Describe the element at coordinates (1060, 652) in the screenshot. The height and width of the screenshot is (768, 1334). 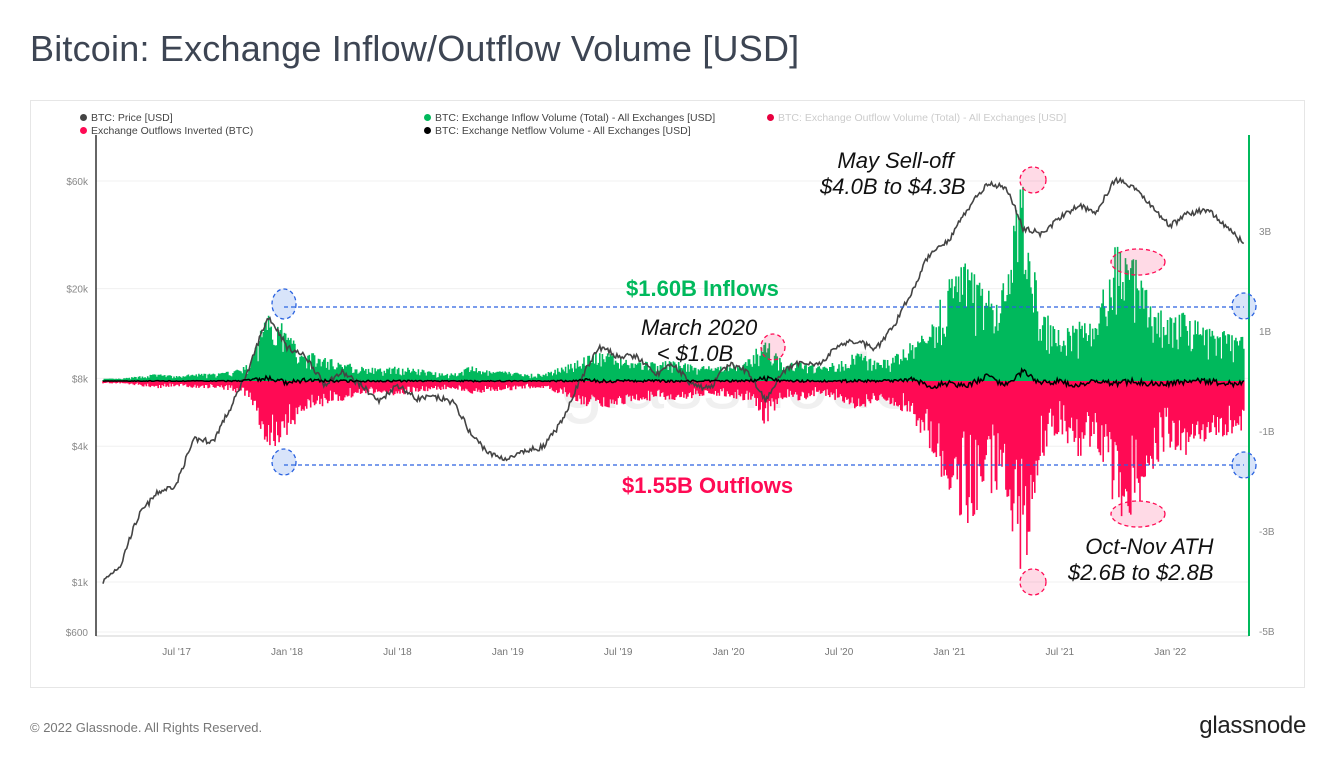
I see `x-tick-label: Jul '21` at that location.